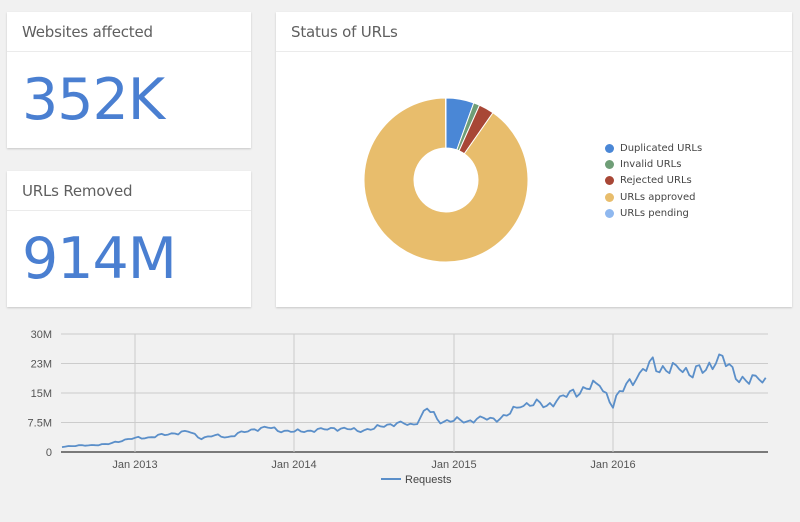 The image size is (800, 522). What do you see at coordinates (41, 335) in the screenshot?
I see `y-tick-label: 30M` at bounding box center [41, 335].